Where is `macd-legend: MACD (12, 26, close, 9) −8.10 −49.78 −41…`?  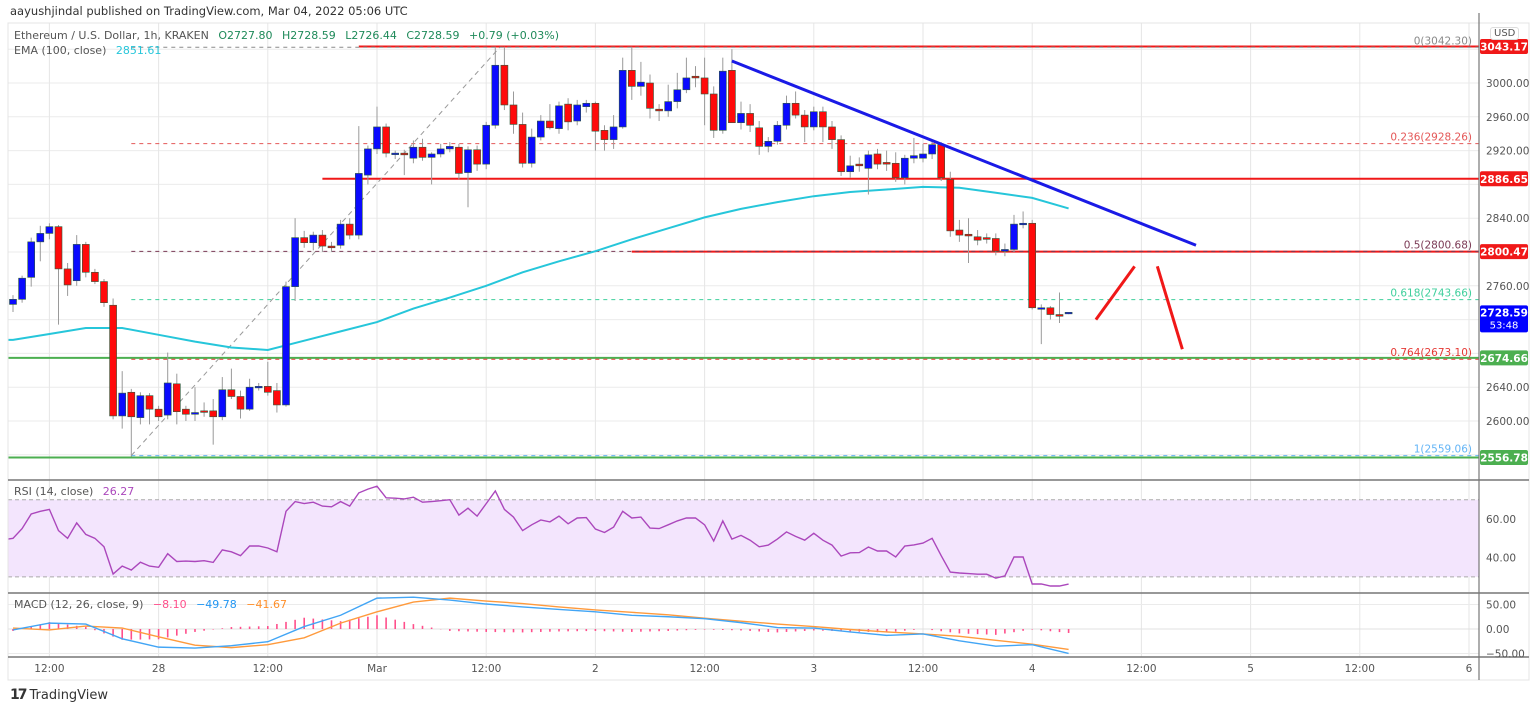
macd-legend: MACD (12, 26, close, 9) −8.10 −49.78 −41… is located at coordinates (150, 604).